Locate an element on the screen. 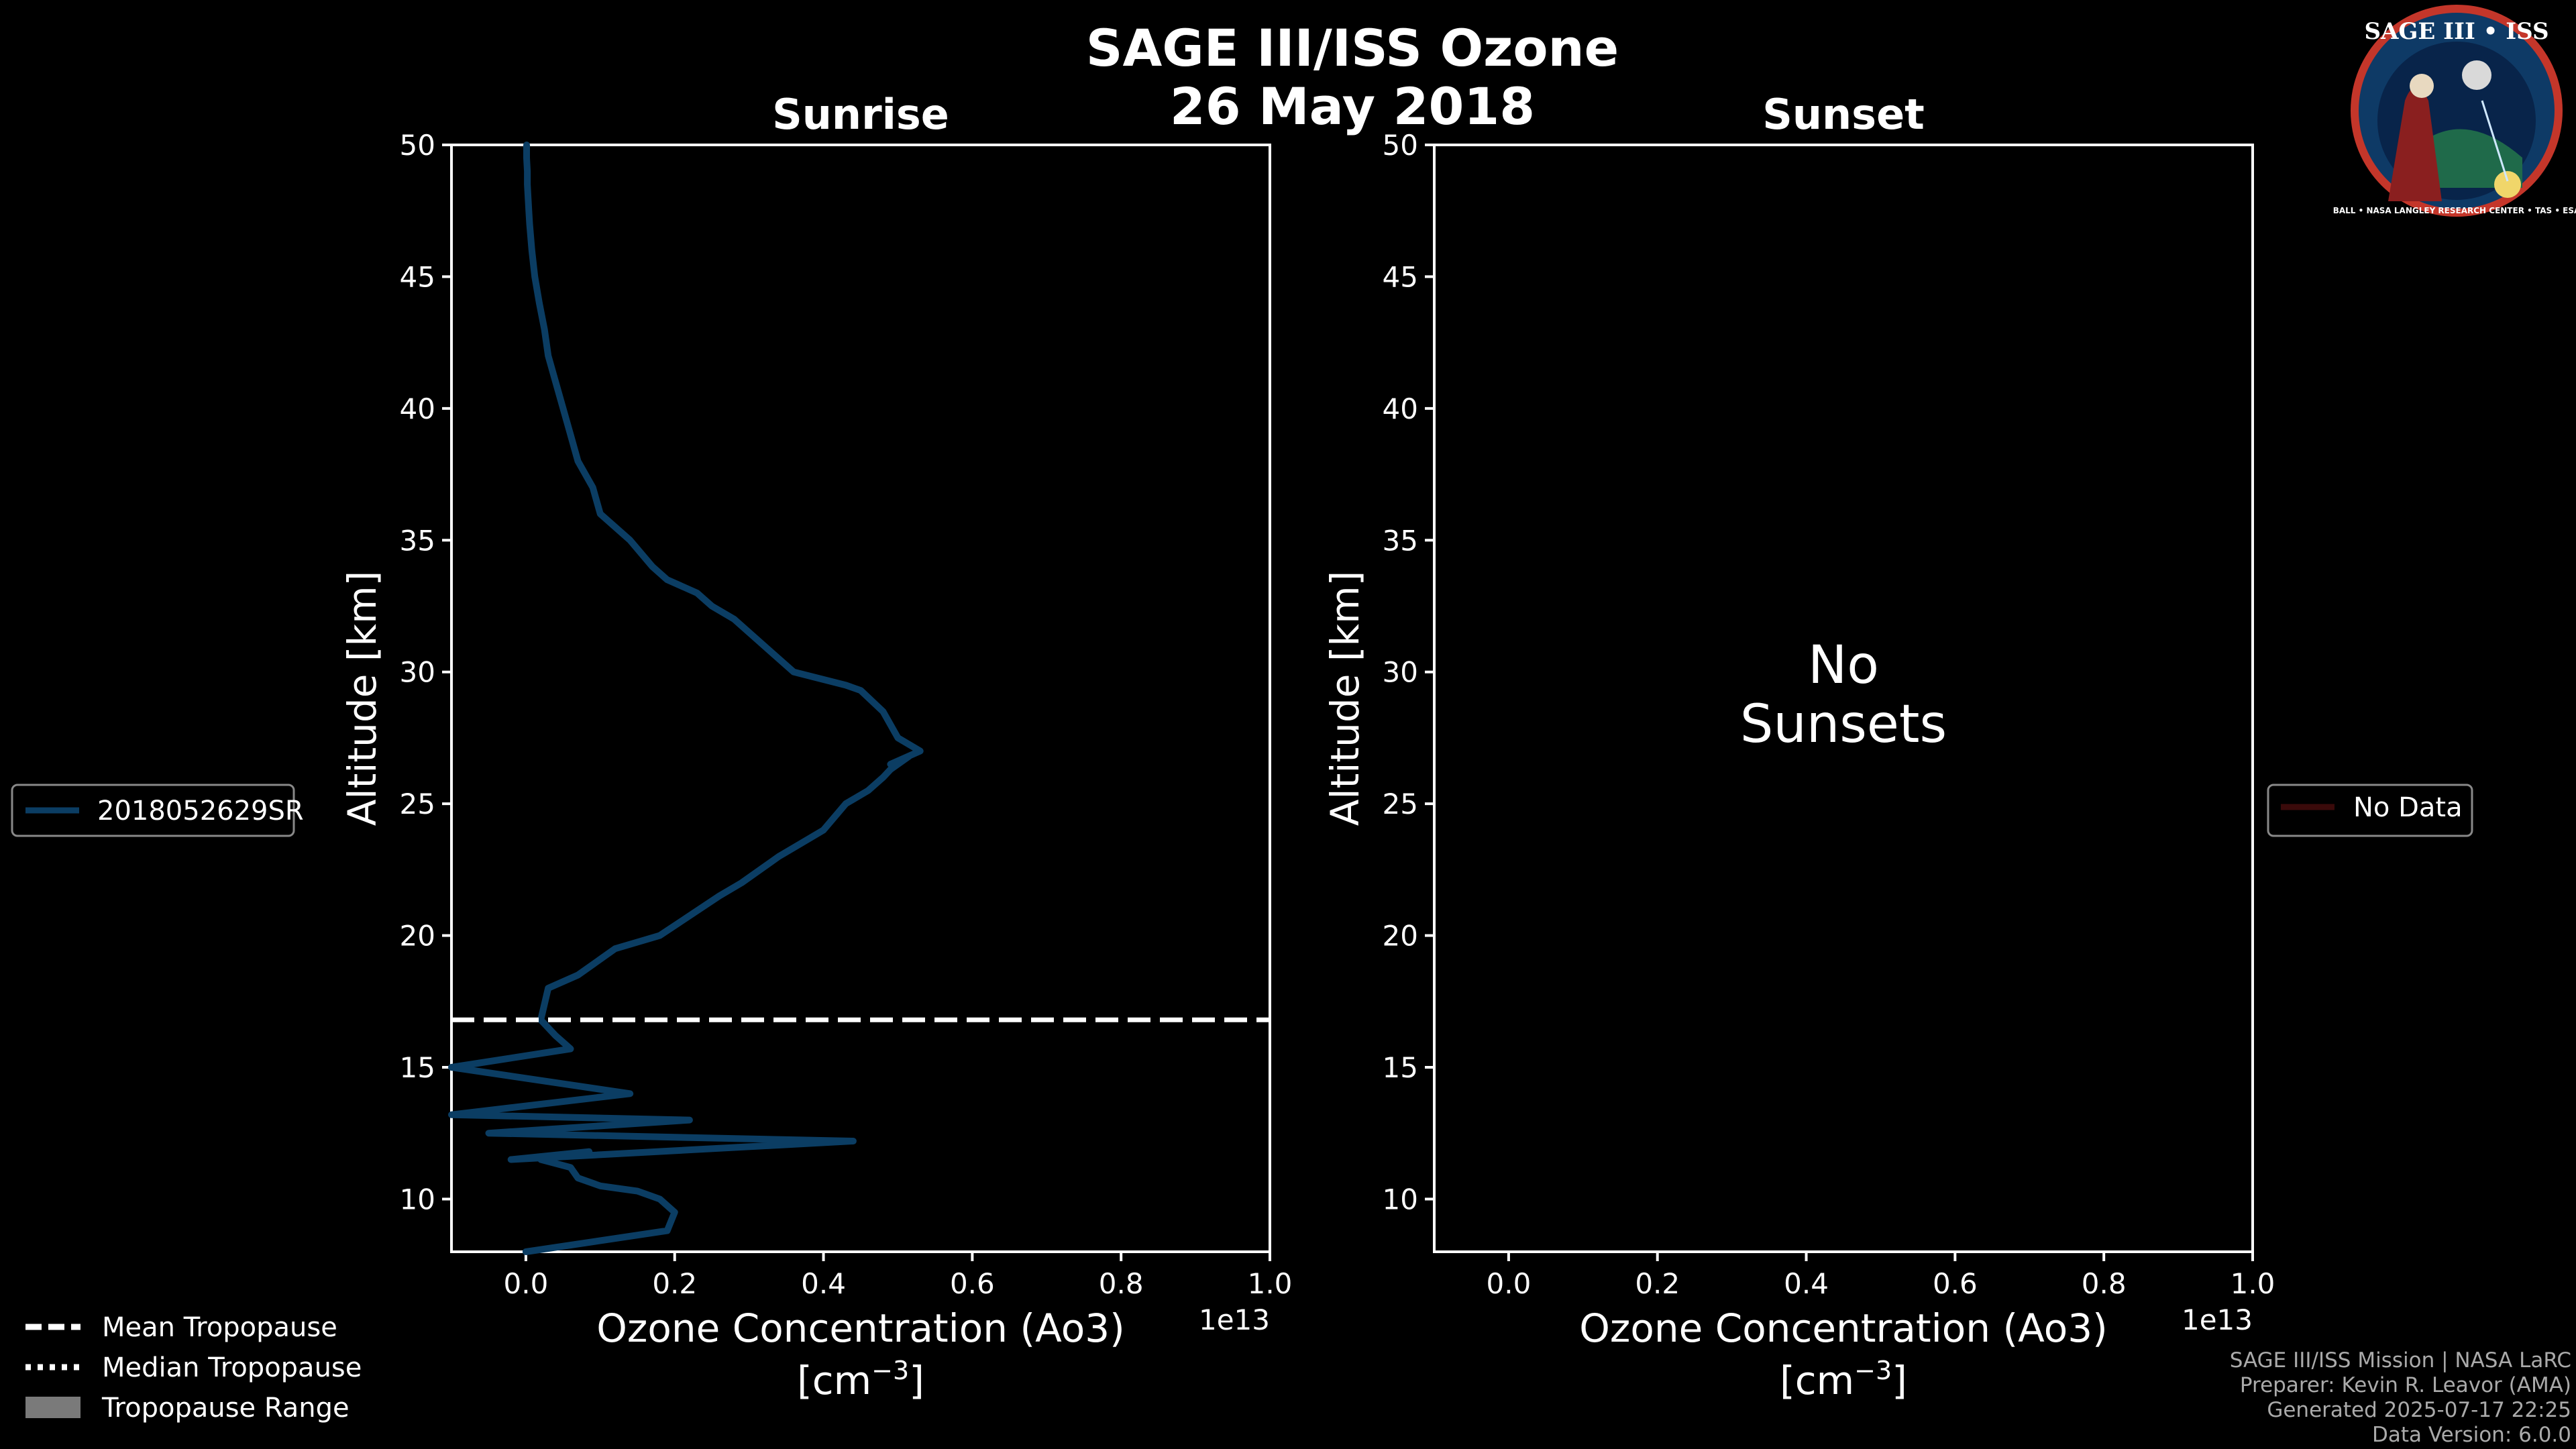  sunrise-y-axis-label: Altitude [km] is located at coordinates (362, 698).